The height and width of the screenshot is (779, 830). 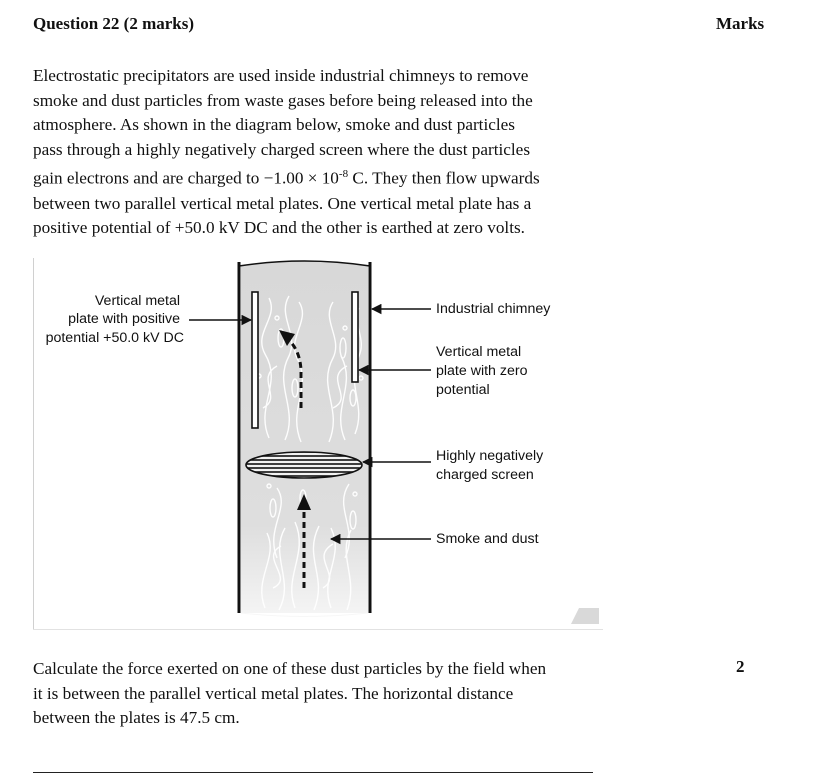 I want to click on negatively-charged-screen, so click(x=304, y=465).